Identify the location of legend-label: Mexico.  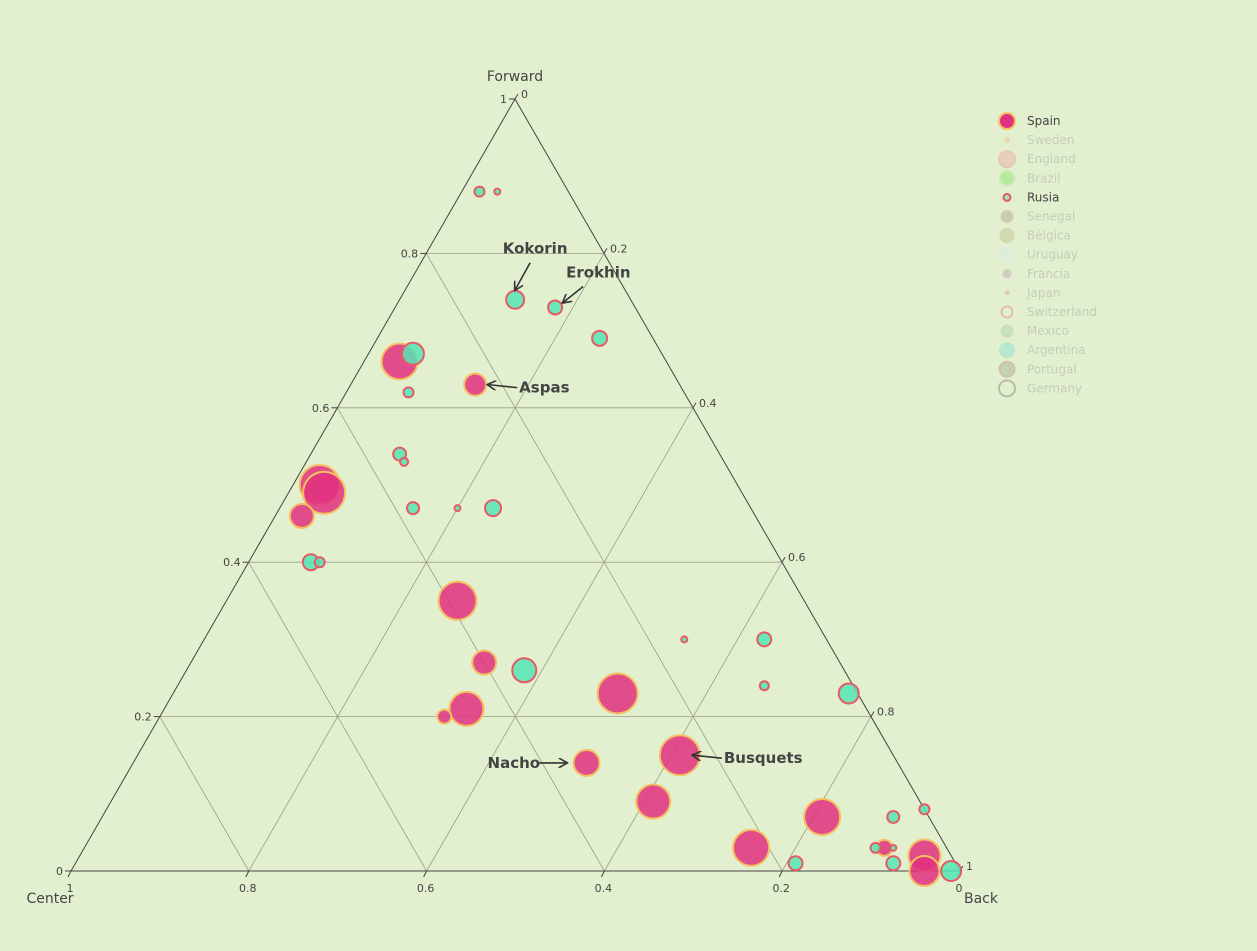
(1048, 331).